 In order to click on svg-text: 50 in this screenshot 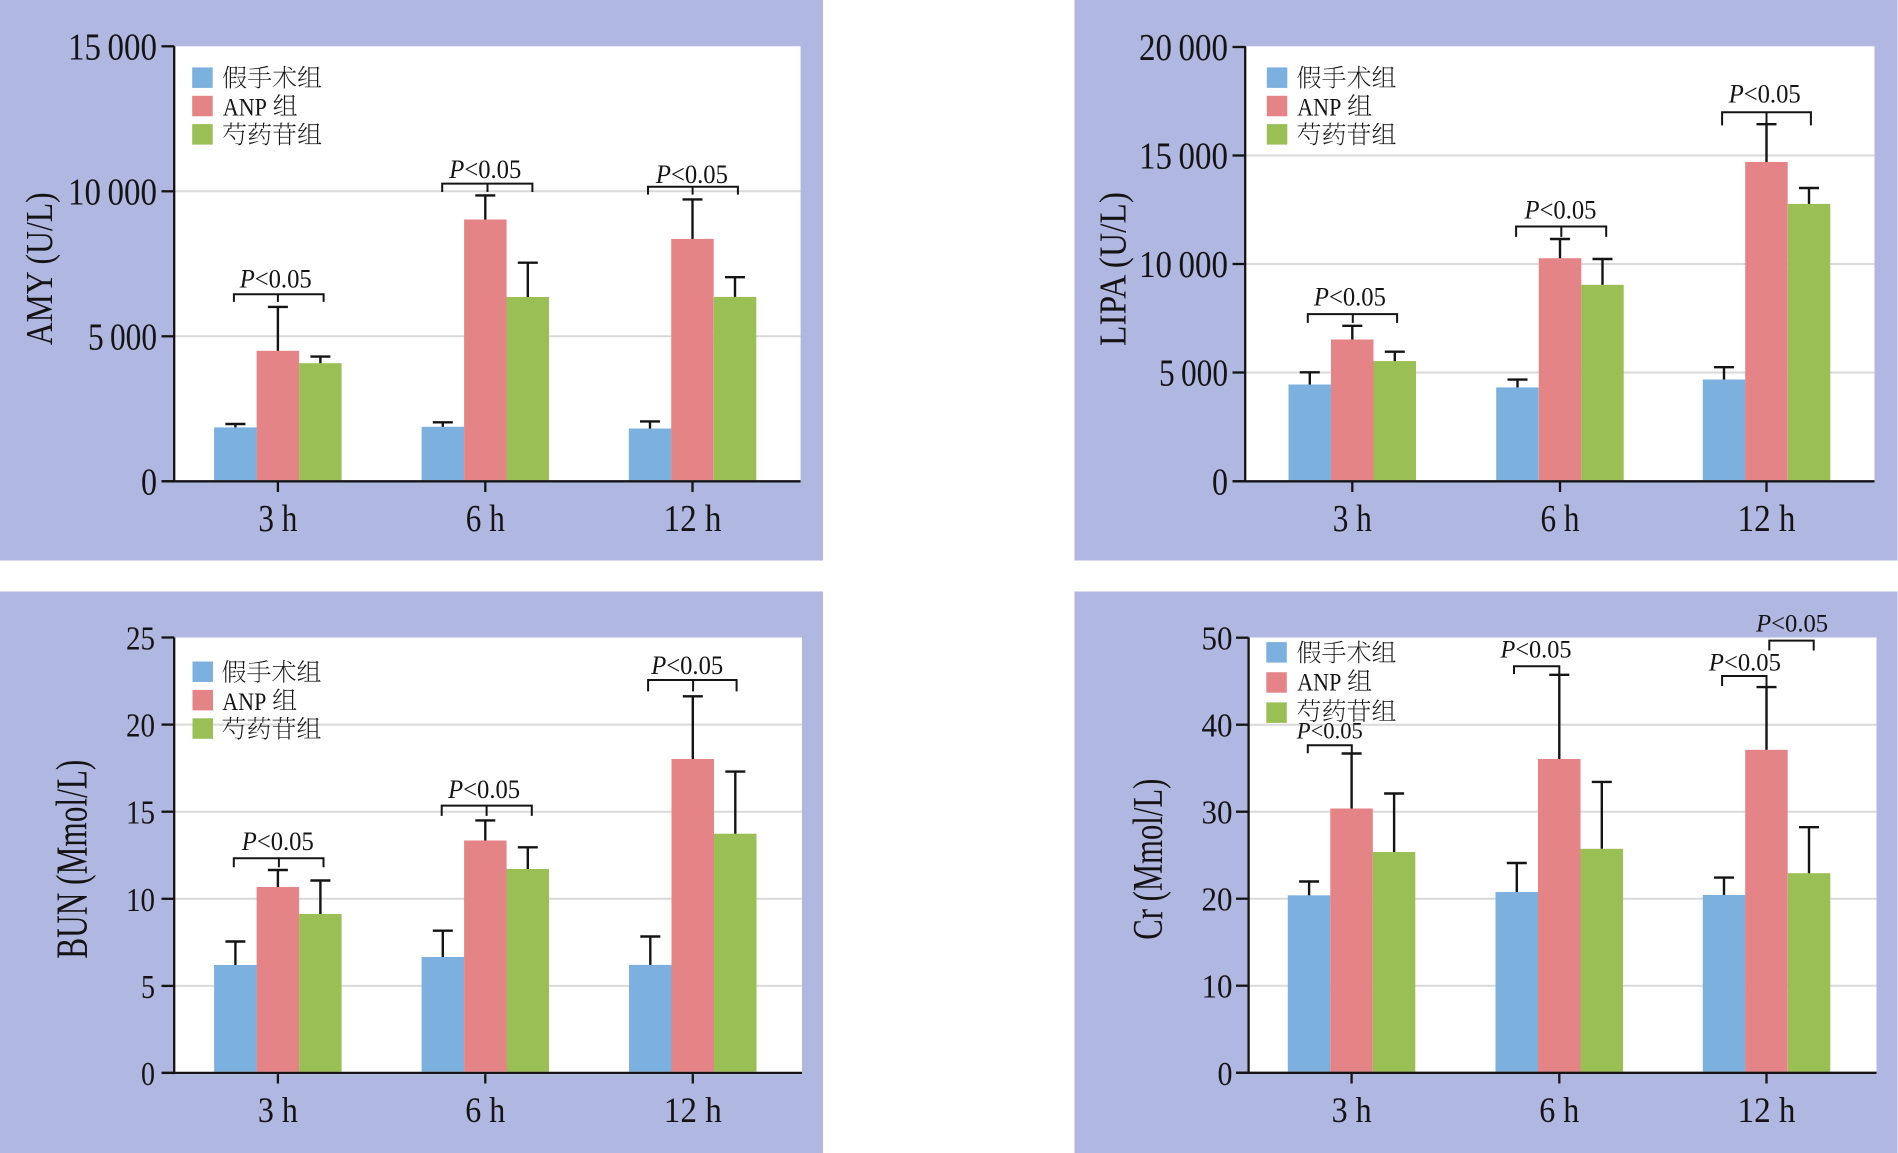, I will do `click(1217, 639)`.